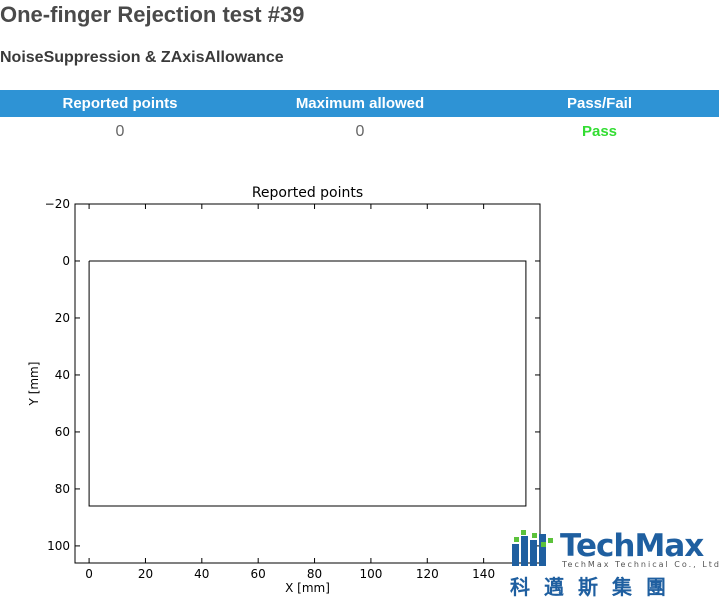  What do you see at coordinates (427, 574) in the screenshot?
I see `x-tick-label: 120` at bounding box center [427, 574].